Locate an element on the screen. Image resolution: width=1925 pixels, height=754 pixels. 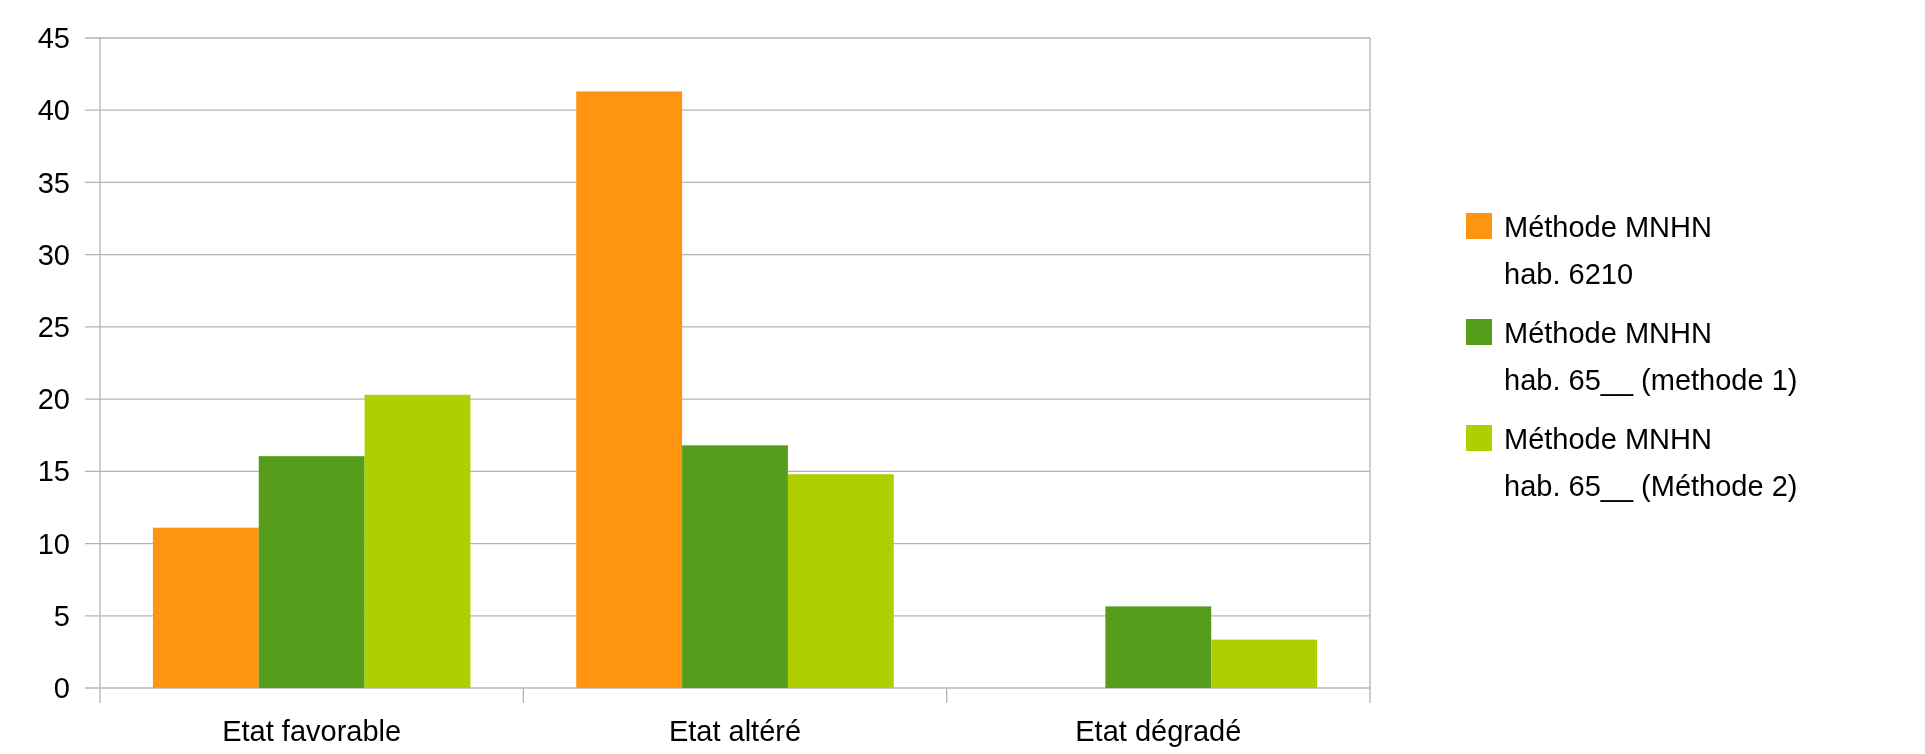
y-tick-label: 15 is located at coordinates (53, 471).